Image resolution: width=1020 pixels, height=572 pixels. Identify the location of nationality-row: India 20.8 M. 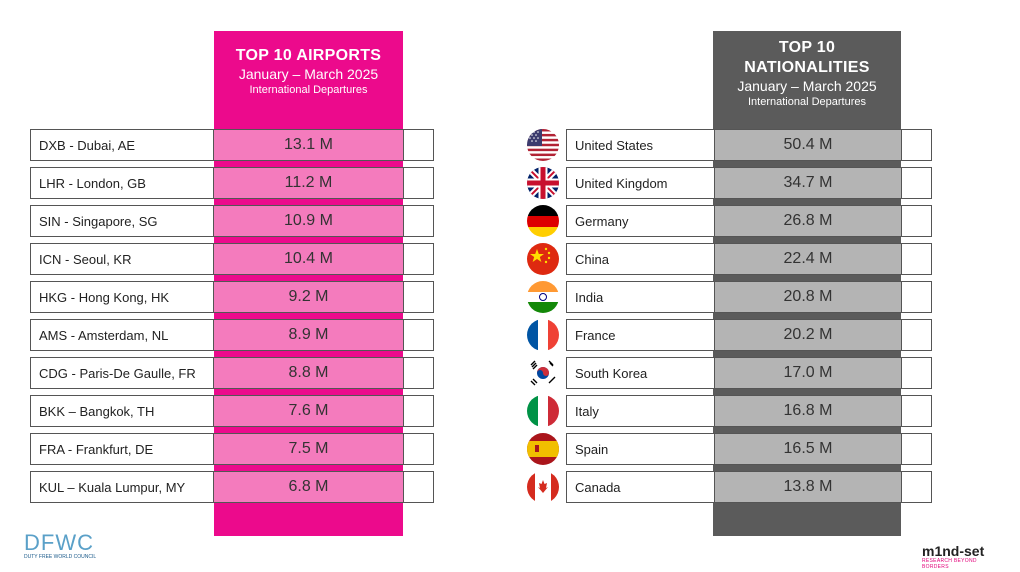
(749, 297).